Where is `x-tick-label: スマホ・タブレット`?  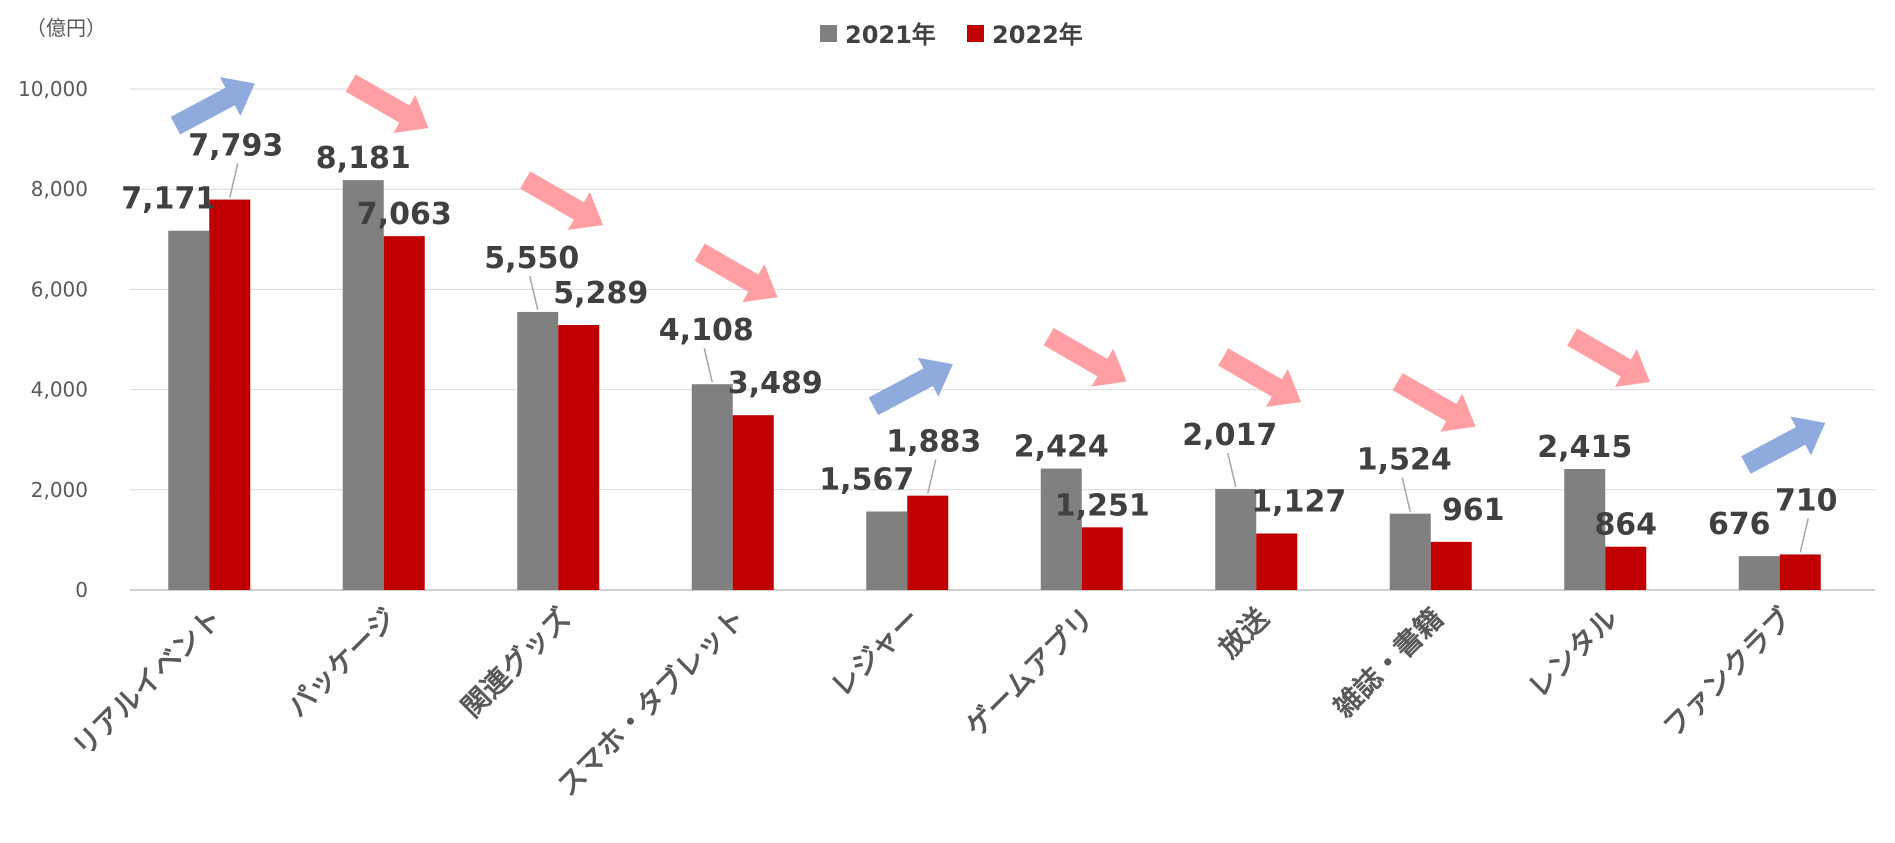
x-tick-label: スマホ・タブレット is located at coordinates (651, 702).